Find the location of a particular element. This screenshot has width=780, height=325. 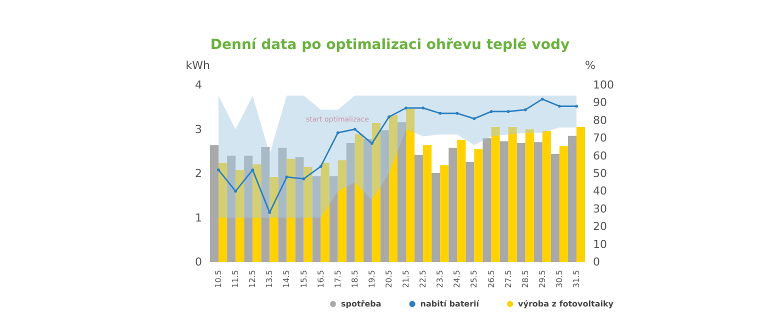

y-tick-label: 4 is located at coordinates (198, 85).